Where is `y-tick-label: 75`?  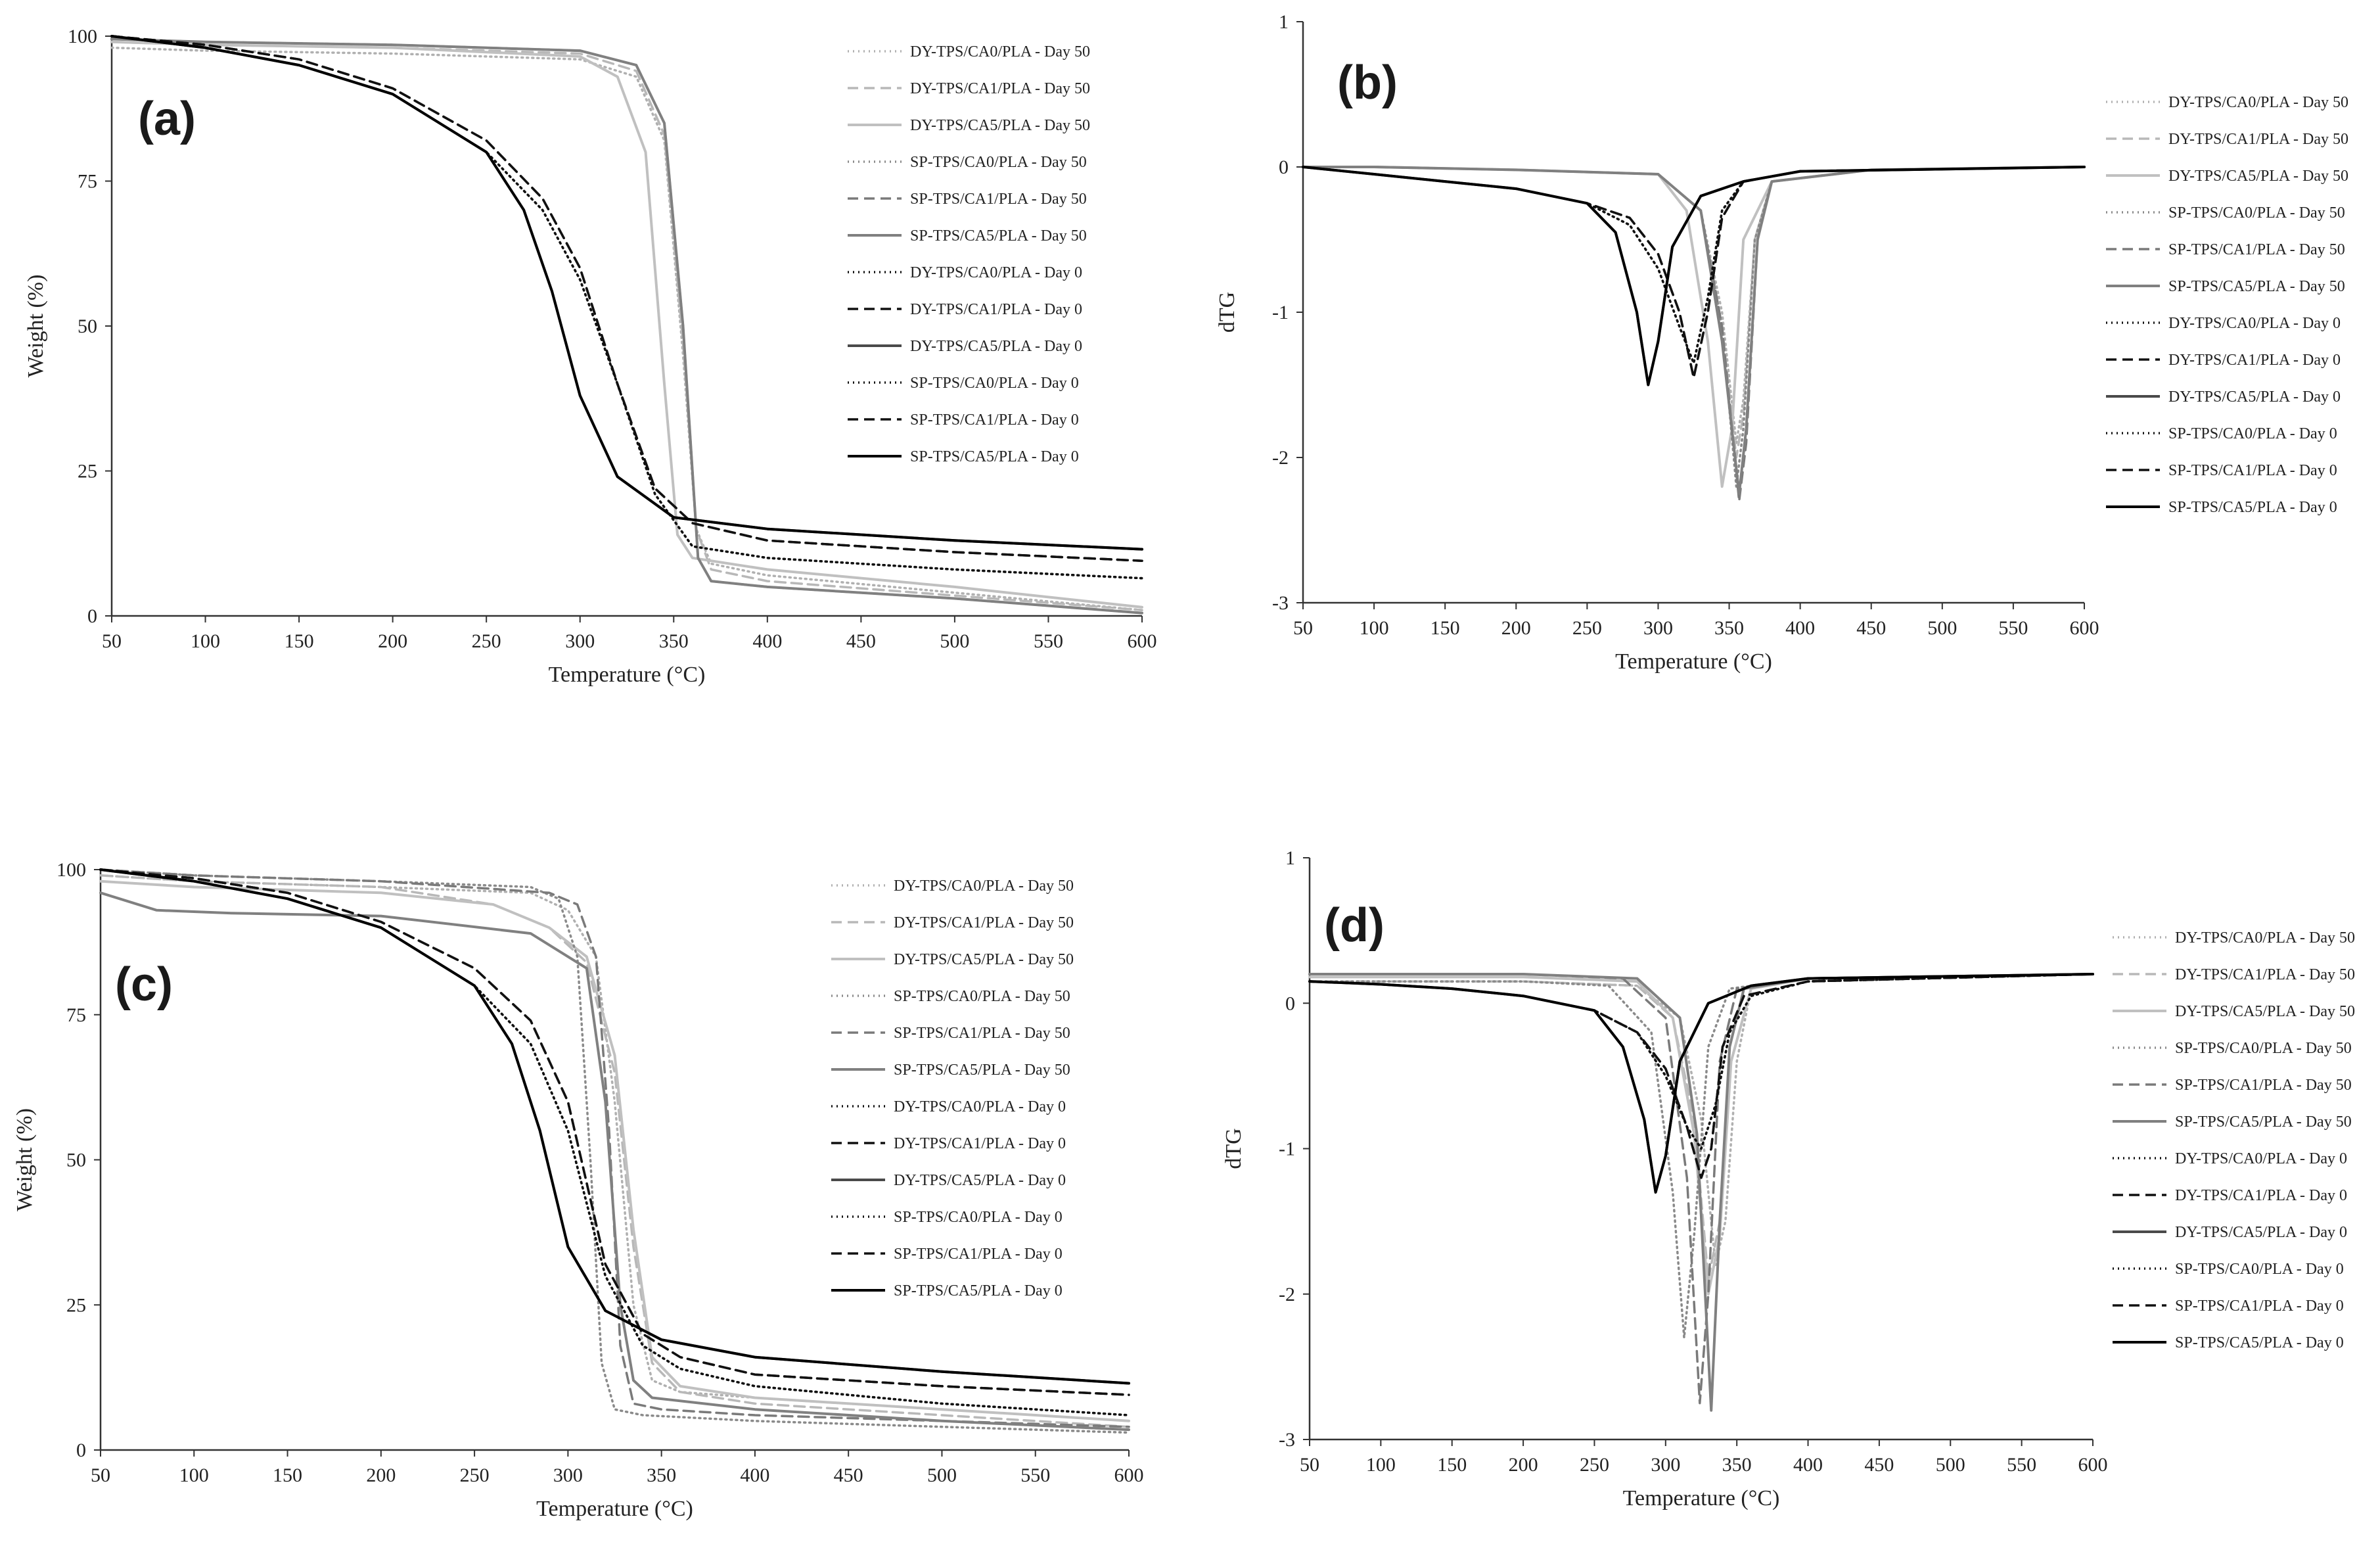
y-tick-label: 75 is located at coordinates (87, 182).